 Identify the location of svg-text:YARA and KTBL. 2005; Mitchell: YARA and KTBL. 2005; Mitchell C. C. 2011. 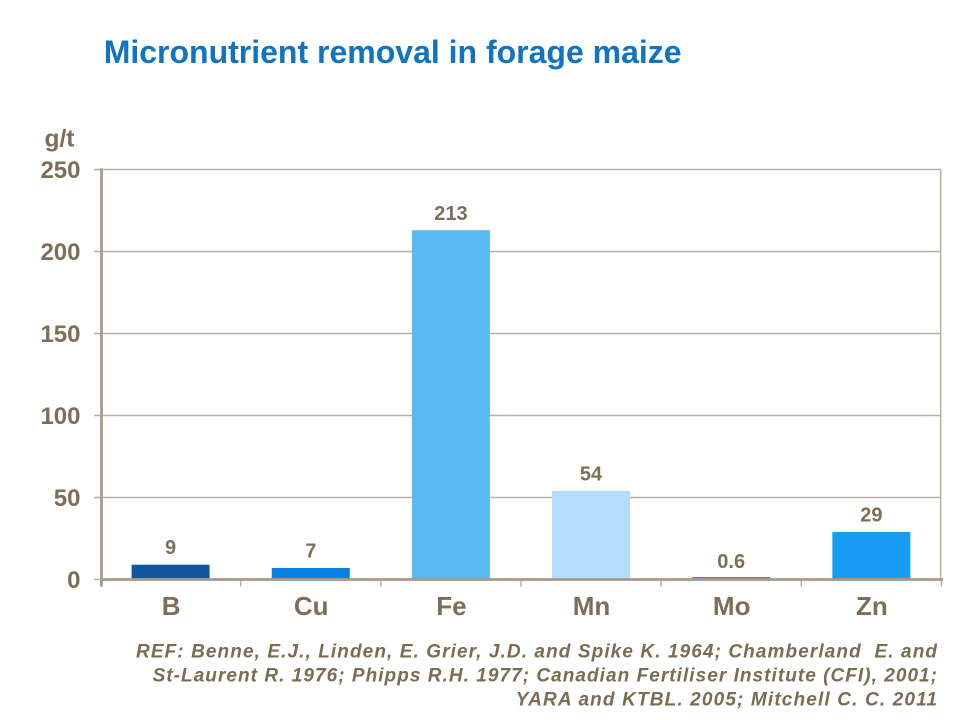
(726, 700).